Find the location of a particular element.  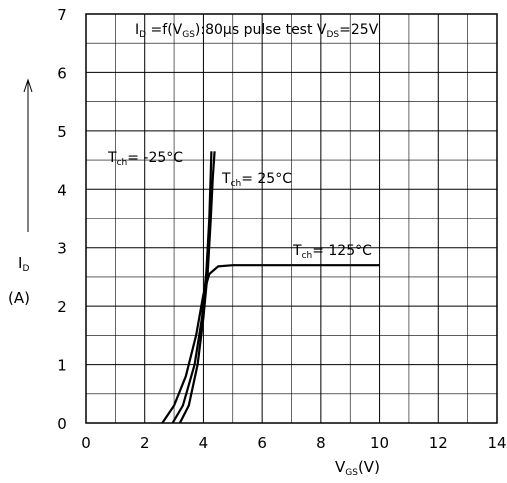

x-tick-label: 0 is located at coordinates (86, 443).